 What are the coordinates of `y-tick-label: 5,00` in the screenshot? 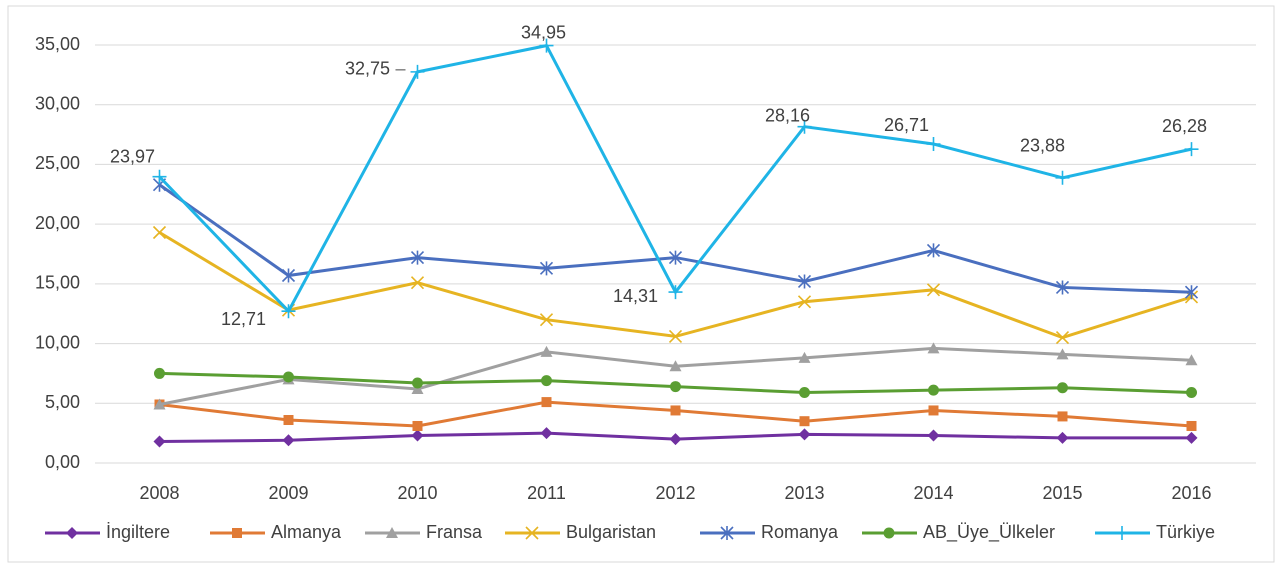 It's located at (62, 402).